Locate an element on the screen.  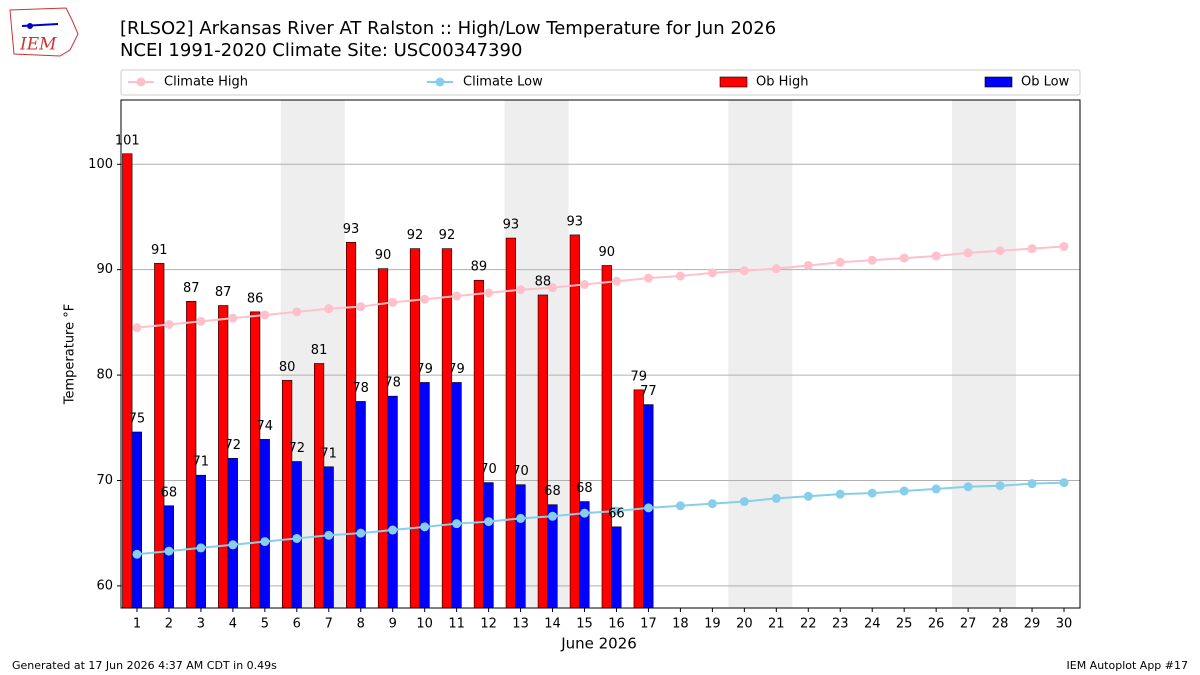
data-label: 74 is located at coordinates (264, 426).